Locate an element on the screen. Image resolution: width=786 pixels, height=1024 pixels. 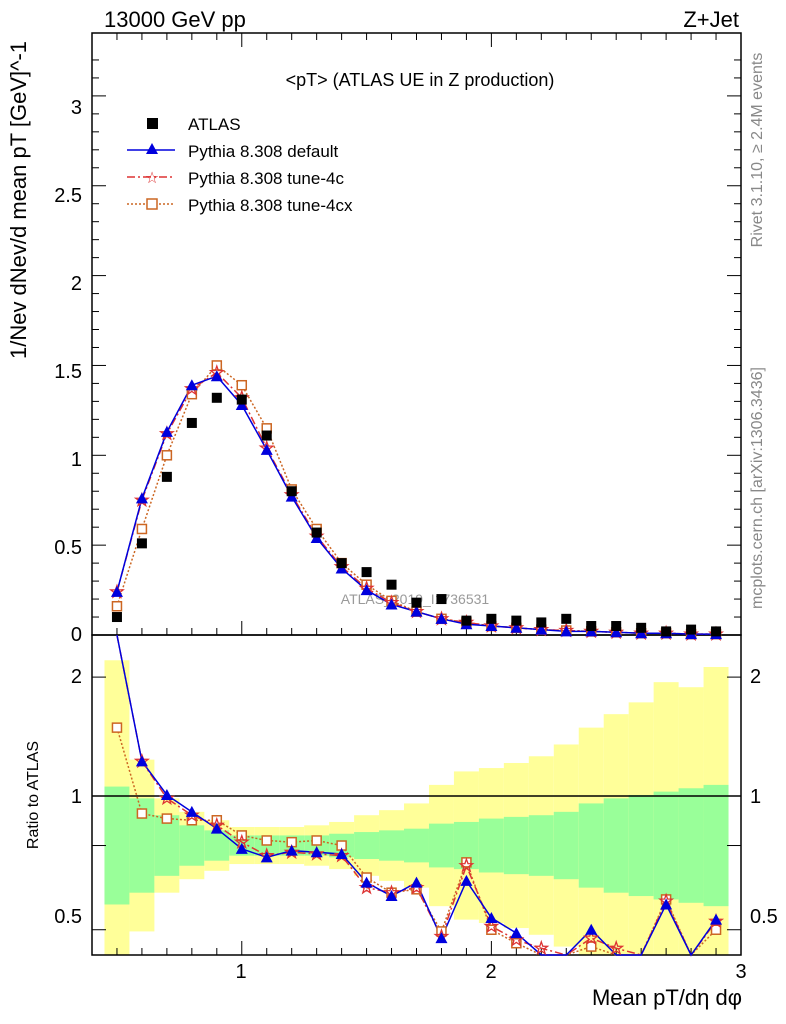
rivet-label: Rivet 3.1.10, ≥ 2.4M events is located at coordinates (757, 150).